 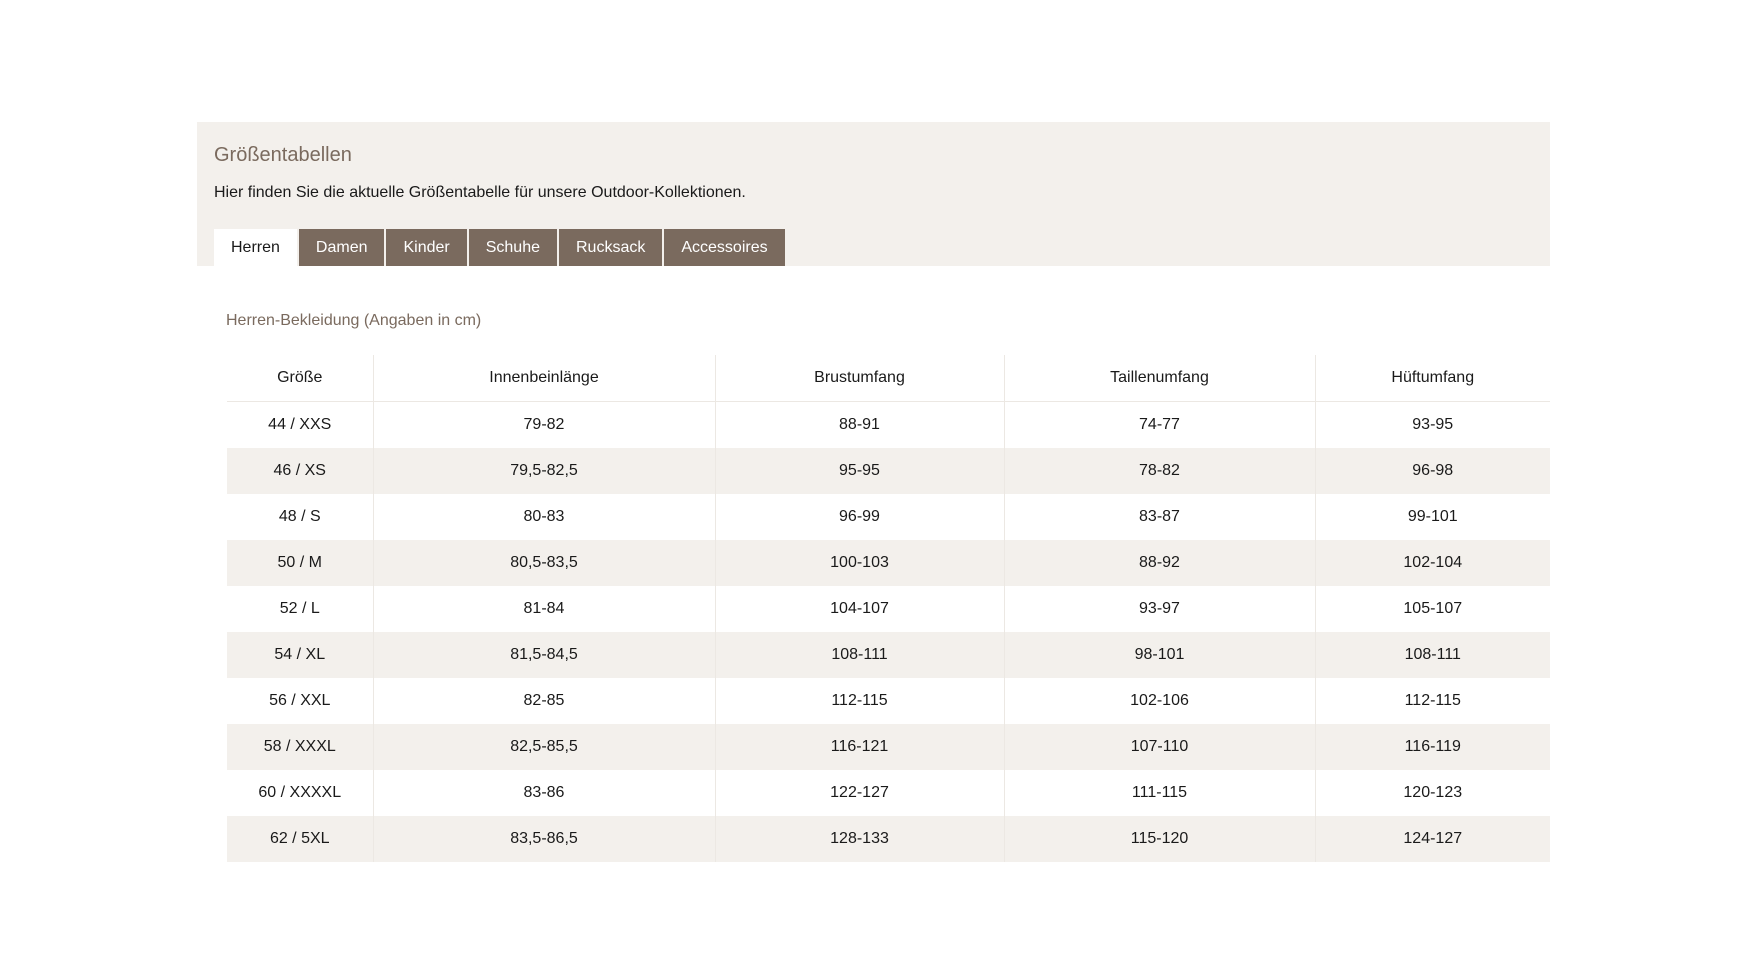 What do you see at coordinates (859, 424) in the screenshot?
I see `table-cell: 88-91` at bounding box center [859, 424].